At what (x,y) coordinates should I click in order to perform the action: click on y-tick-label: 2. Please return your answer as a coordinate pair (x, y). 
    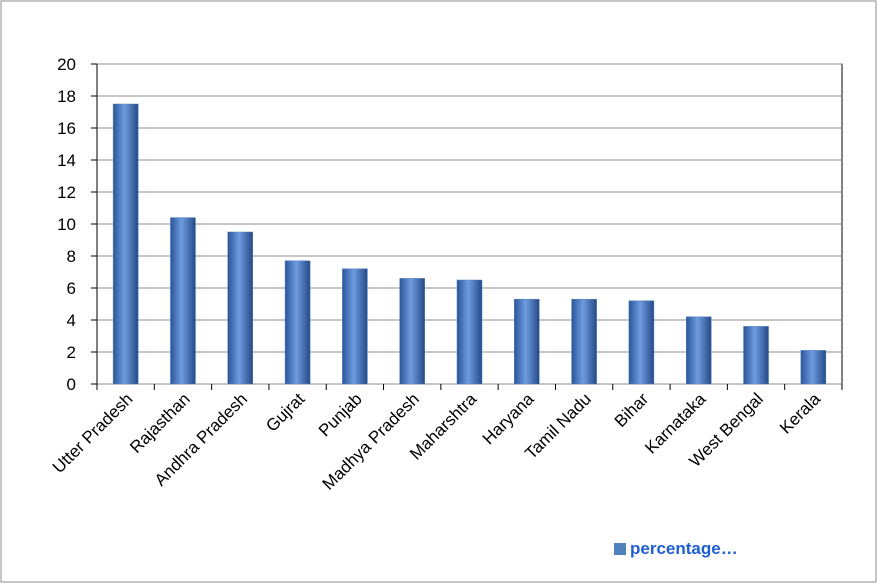
    Looking at the image, I should click on (71, 352).